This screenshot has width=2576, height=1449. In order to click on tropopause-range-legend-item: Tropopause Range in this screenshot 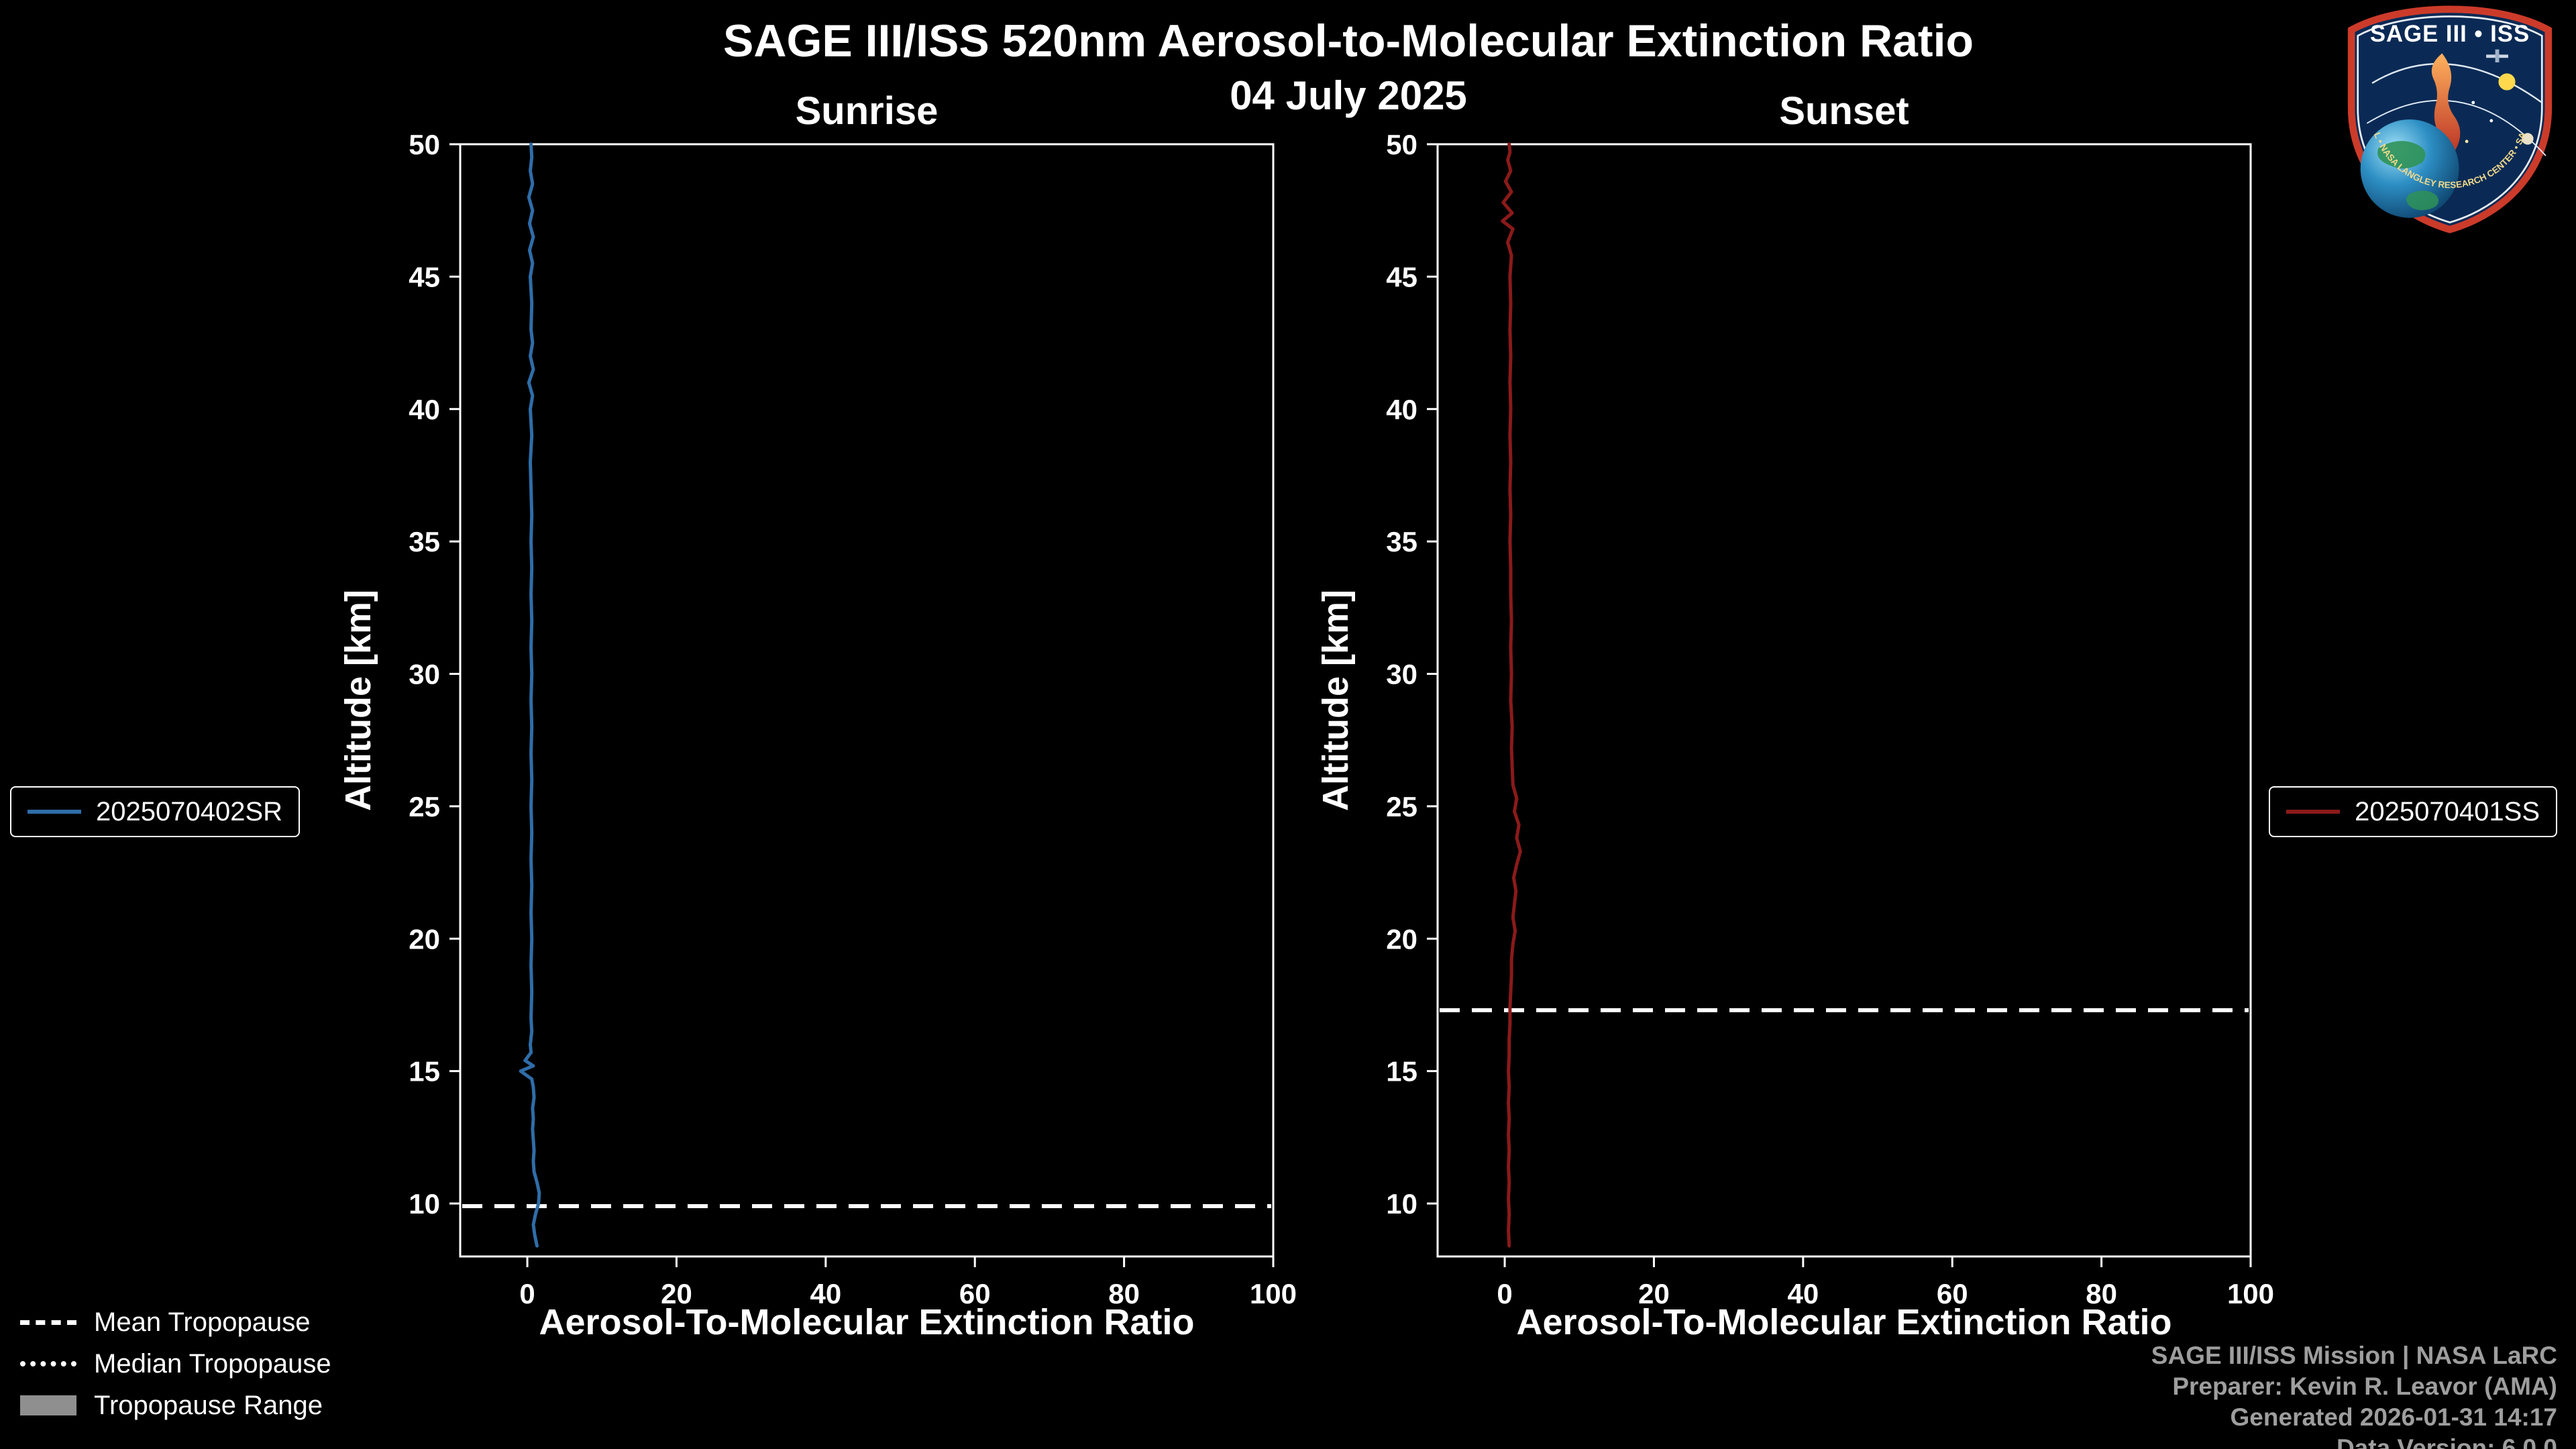, I will do `click(175, 1405)`.